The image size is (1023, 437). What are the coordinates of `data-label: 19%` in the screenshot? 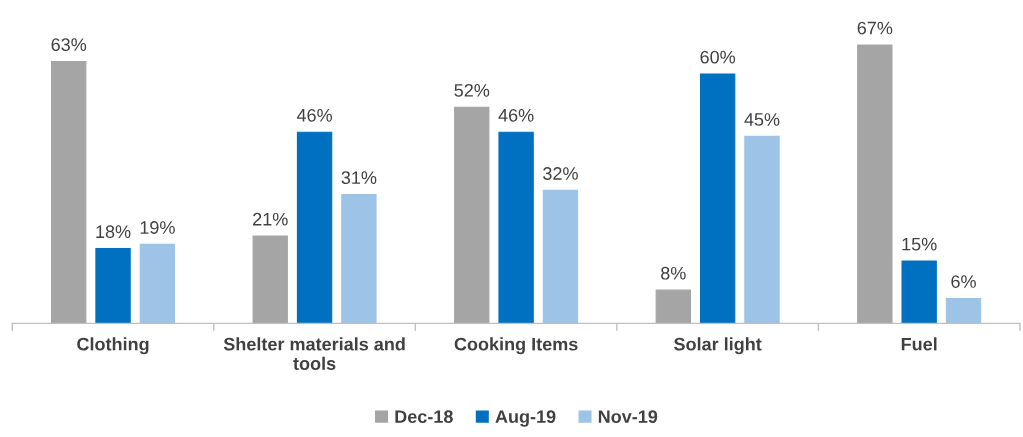 It's located at (157, 227).